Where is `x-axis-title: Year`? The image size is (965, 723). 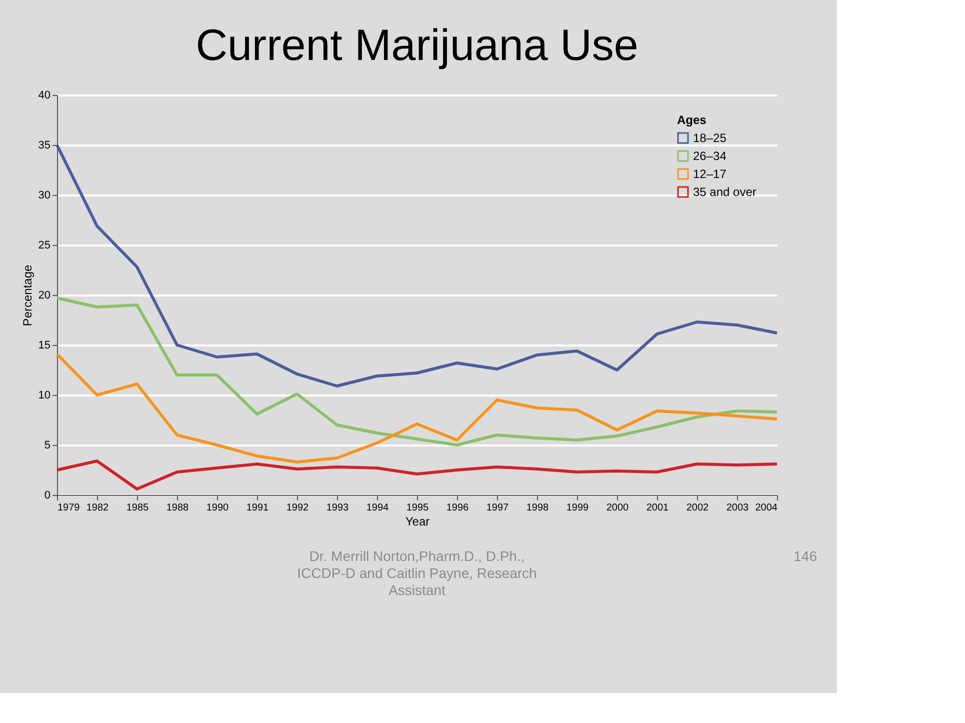 x-axis-title: Year is located at coordinates (417, 521).